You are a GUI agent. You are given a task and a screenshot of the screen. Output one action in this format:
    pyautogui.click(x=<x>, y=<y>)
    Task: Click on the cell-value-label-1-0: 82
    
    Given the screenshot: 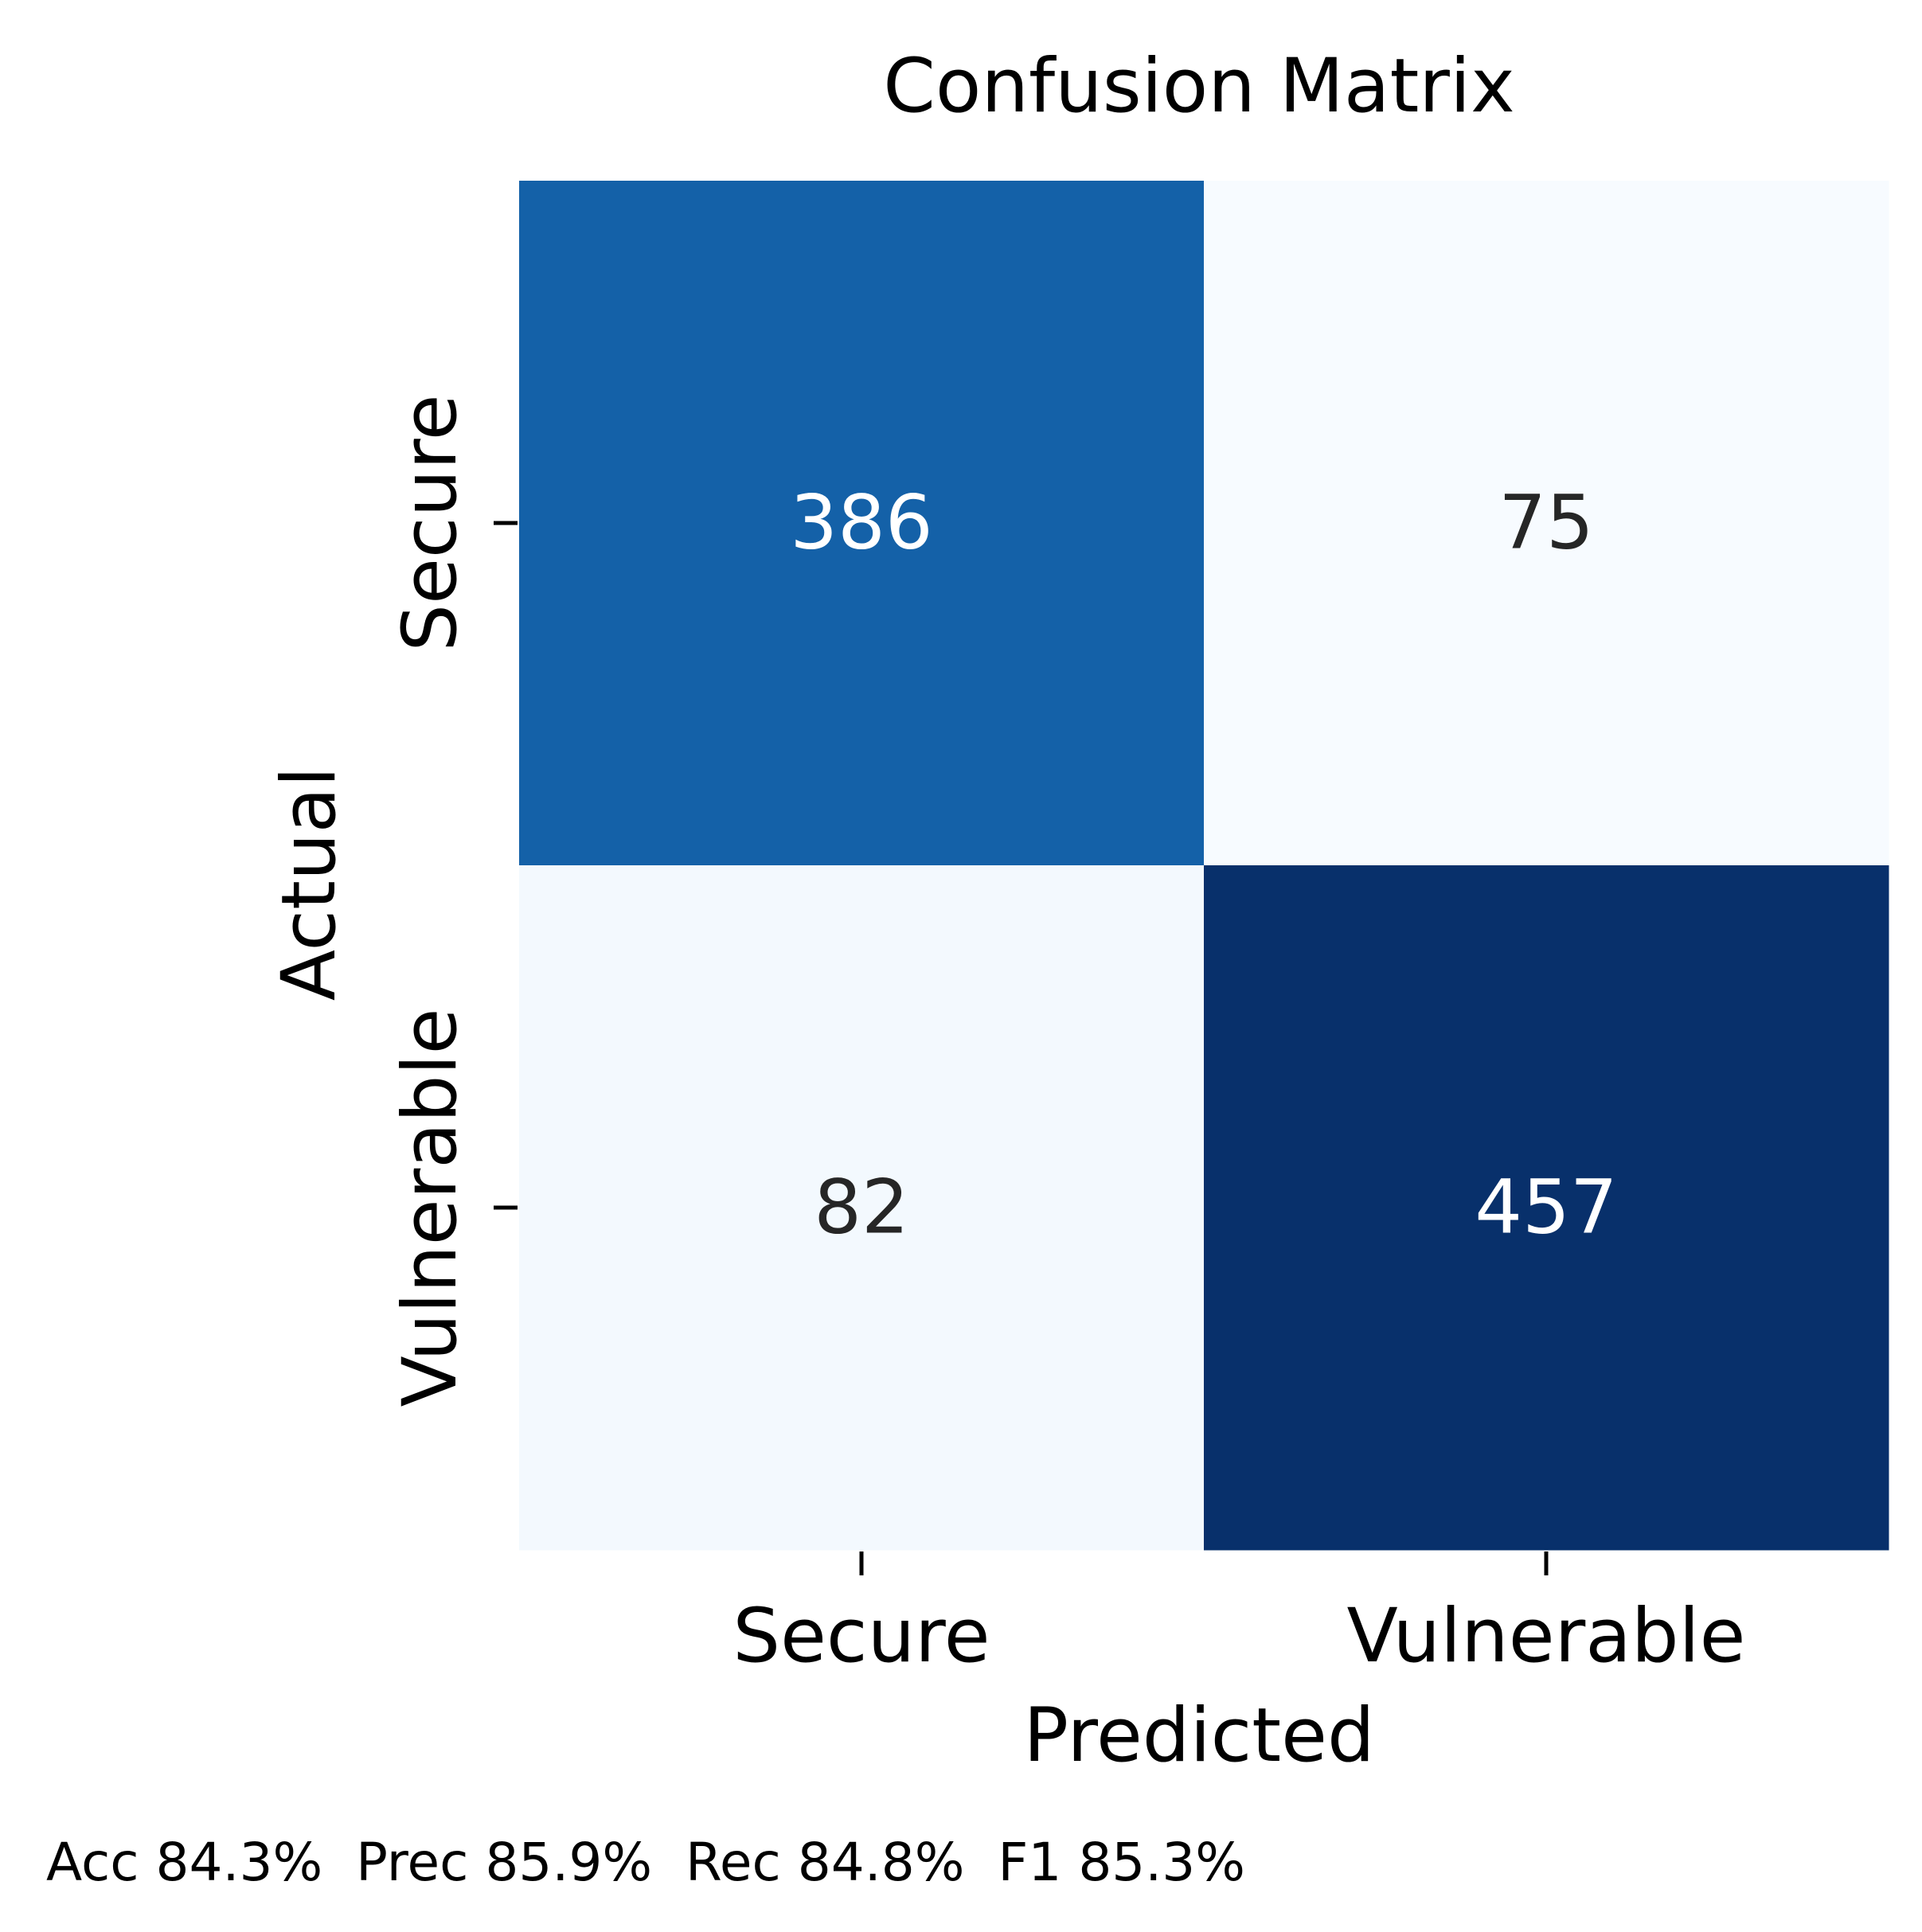 What is the action you would take?
    pyautogui.click(x=861, y=1208)
    